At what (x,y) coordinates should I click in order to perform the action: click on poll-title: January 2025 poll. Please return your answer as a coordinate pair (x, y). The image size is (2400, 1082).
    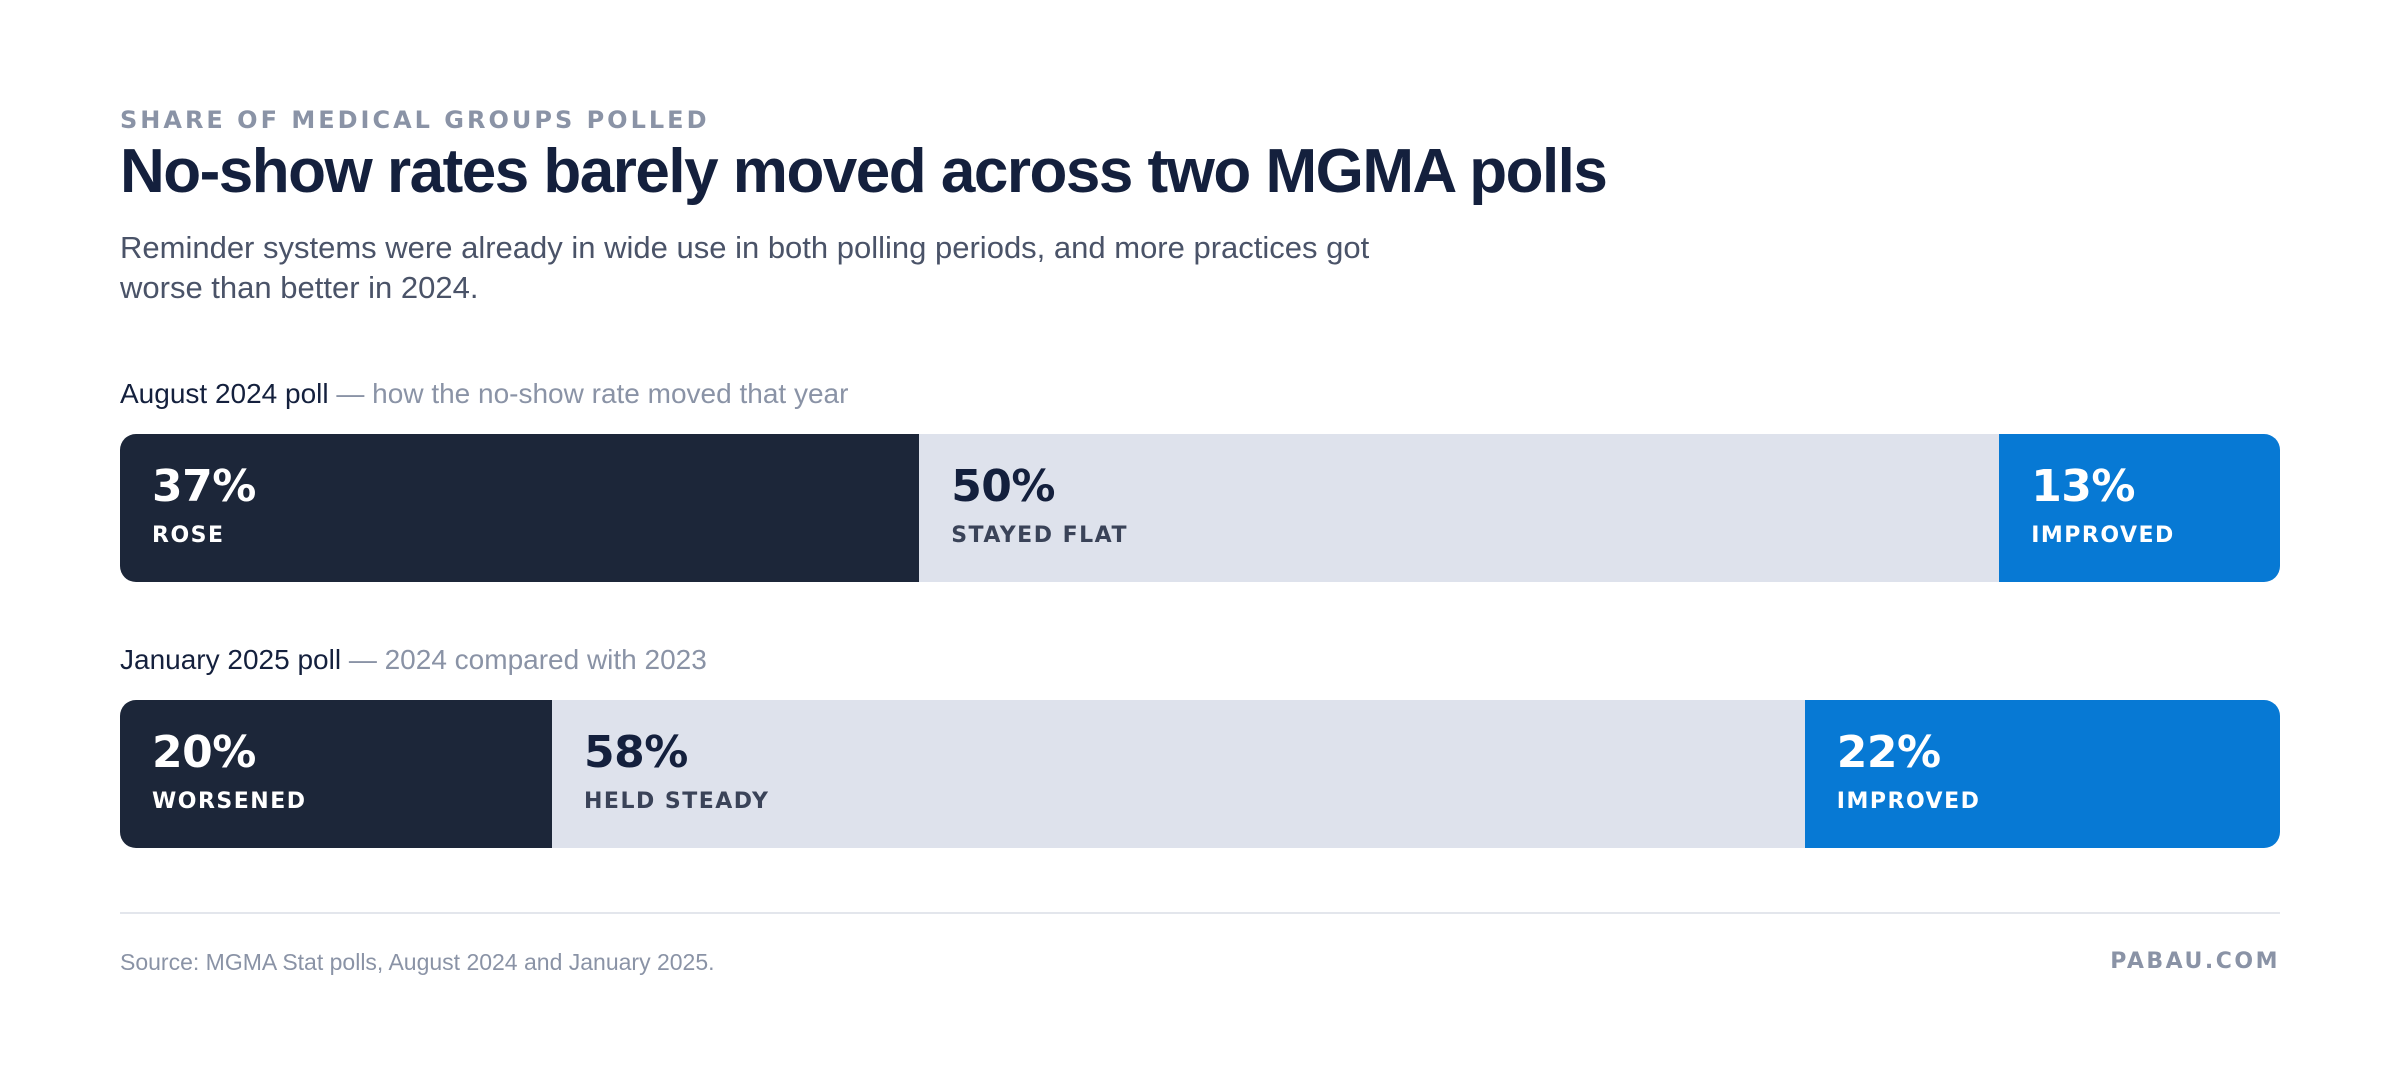
    Looking at the image, I should click on (231, 659).